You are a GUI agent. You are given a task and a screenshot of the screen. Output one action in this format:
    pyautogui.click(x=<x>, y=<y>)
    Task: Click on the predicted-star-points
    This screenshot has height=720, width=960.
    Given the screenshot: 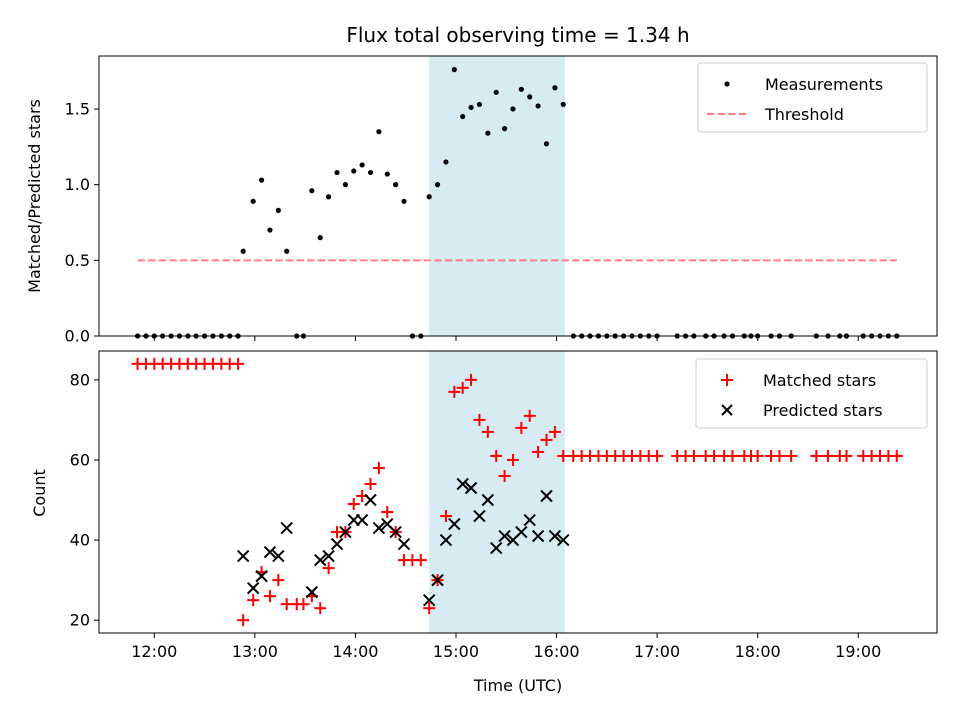 What is the action you would take?
    pyautogui.click(x=403, y=542)
    